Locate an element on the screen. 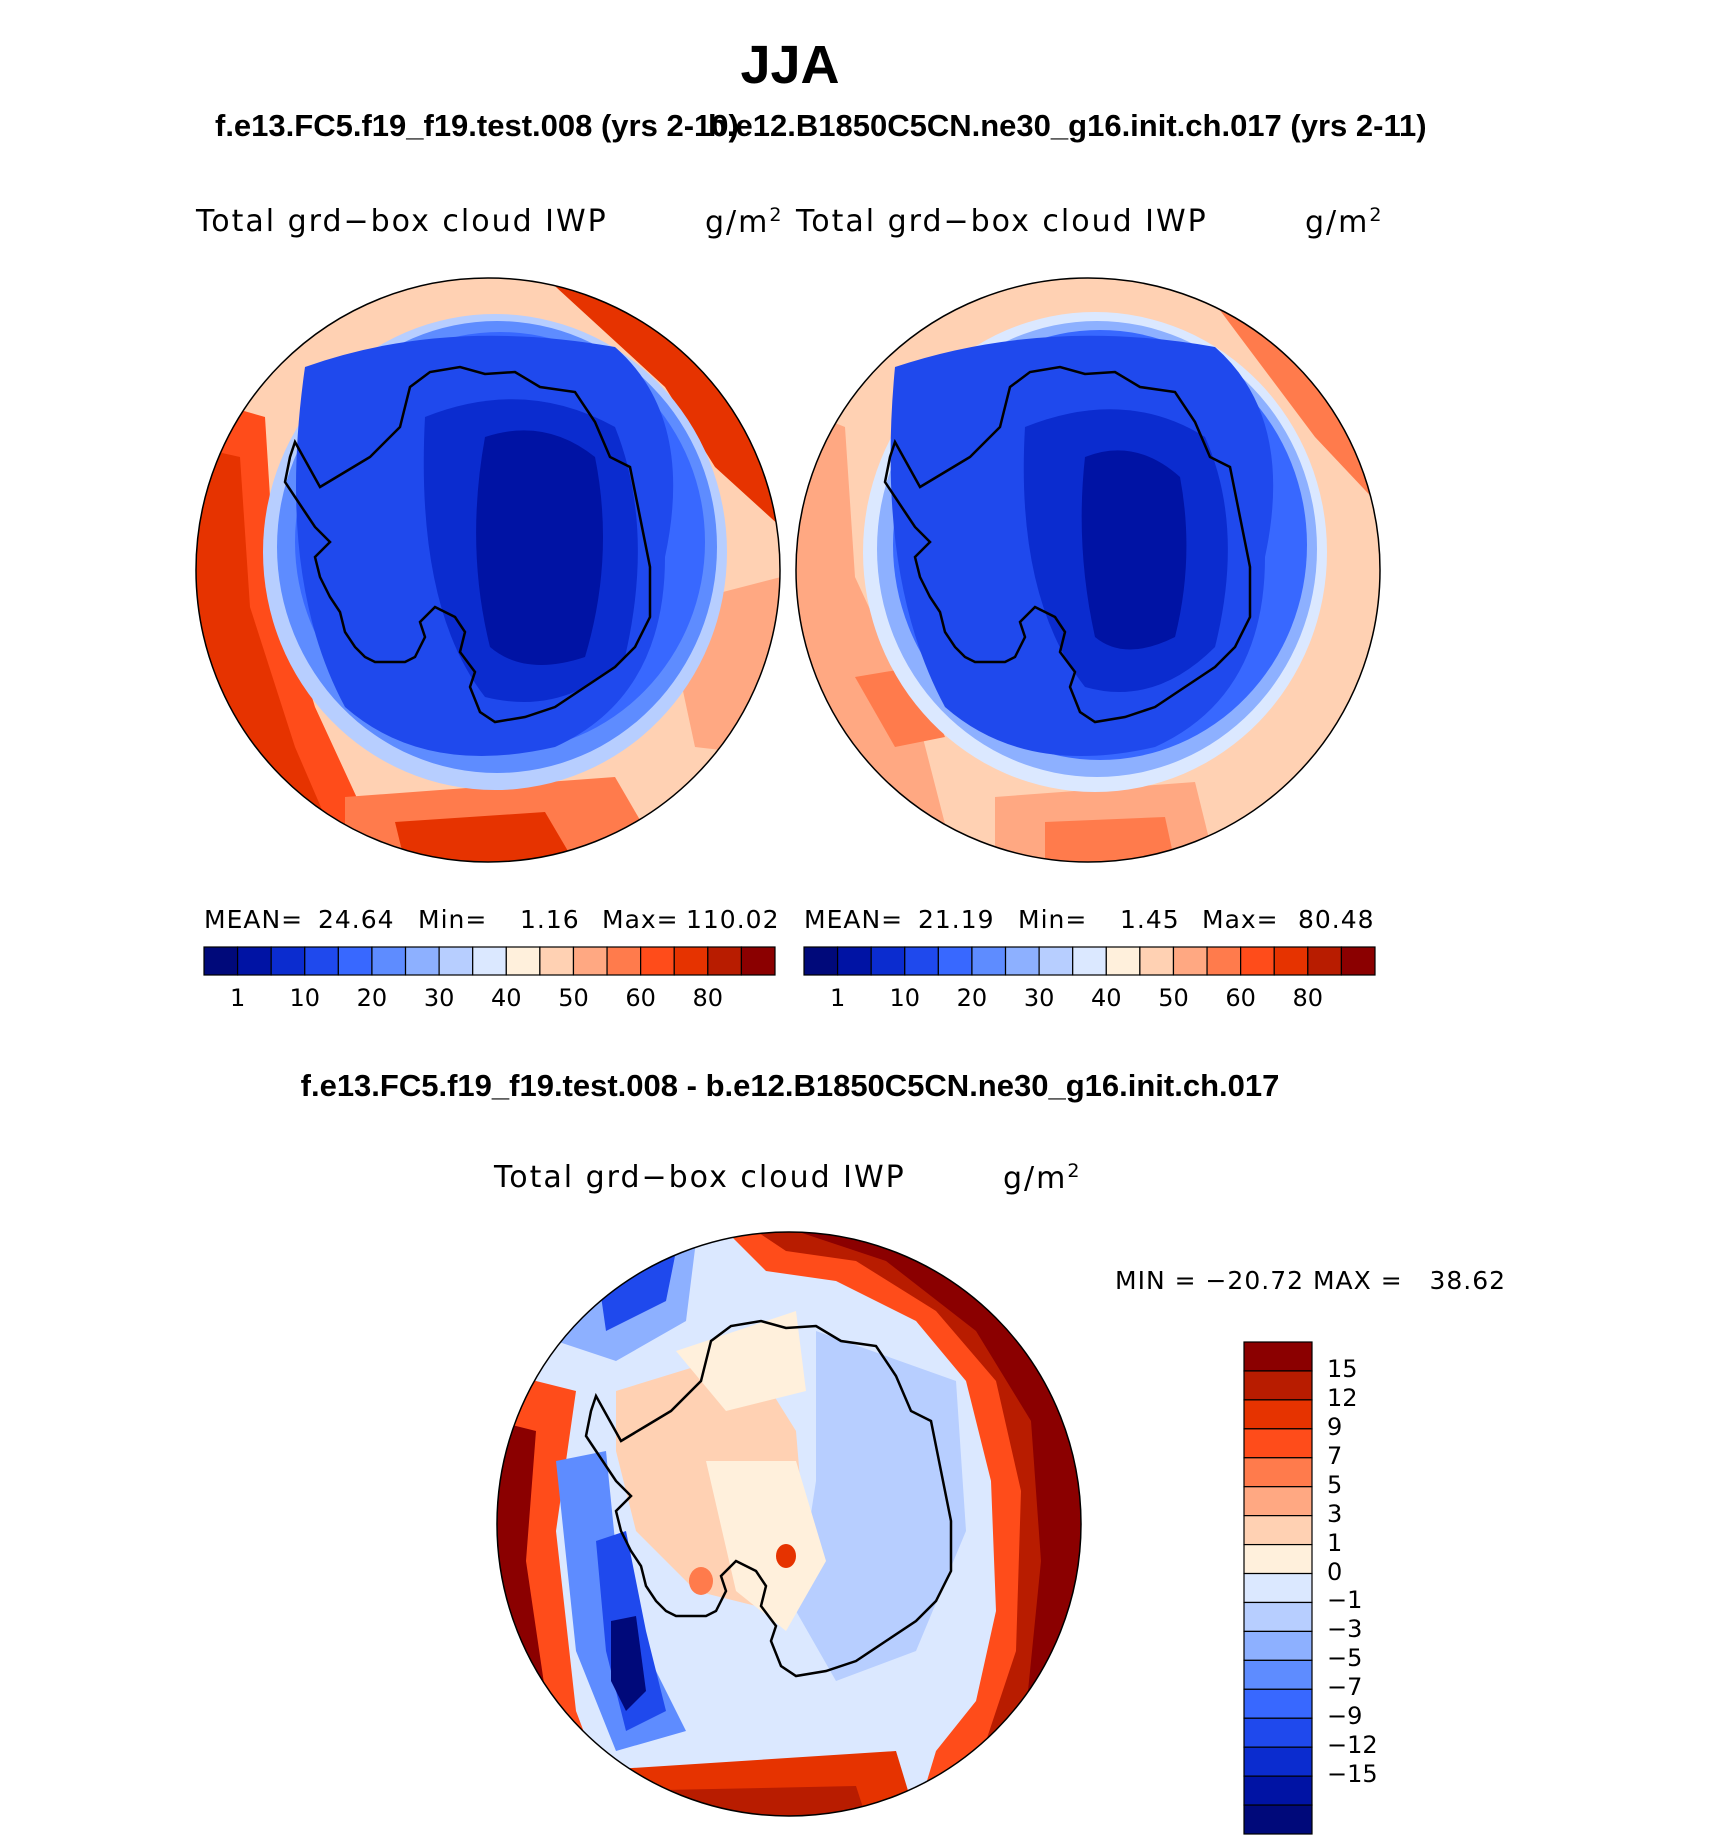 The width and height of the screenshot is (1710, 1840). panel-right-mean-label: MEAN= is located at coordinates (854, 919).